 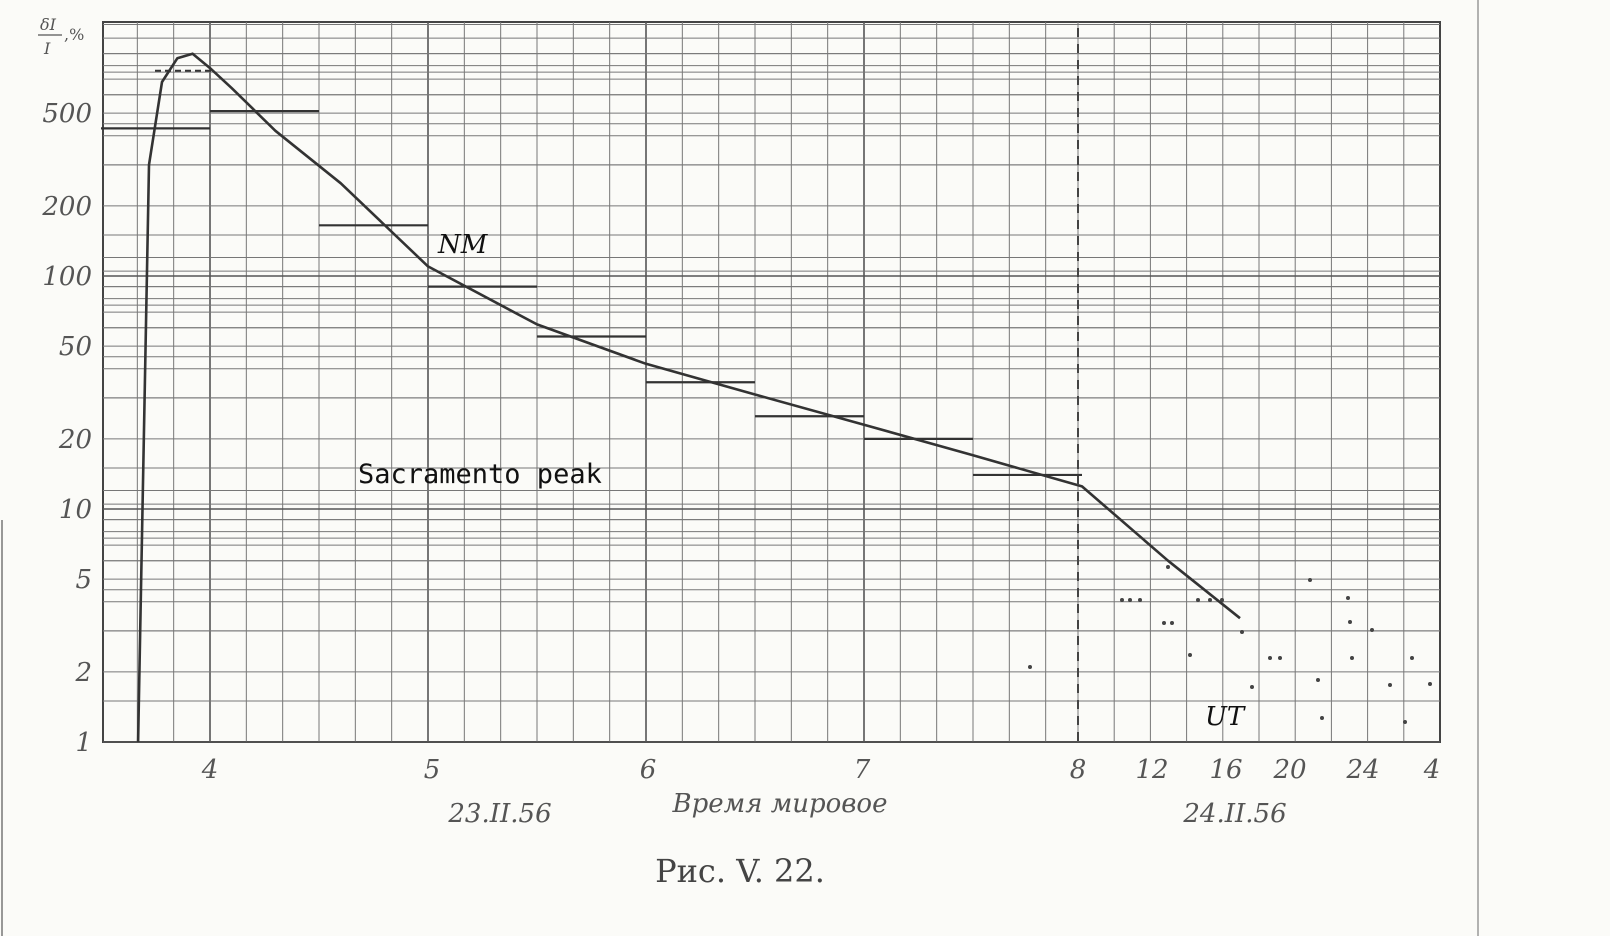 I want to click on x-tick-label: 8, so click(x=1078, y=770).